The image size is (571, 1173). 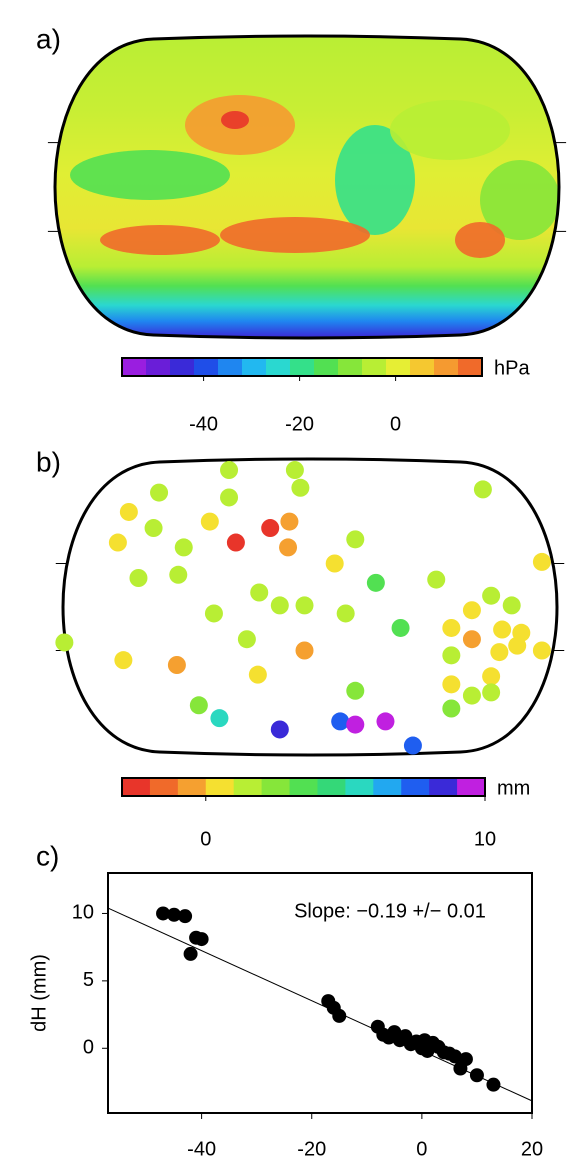 What do you see at coordinates (532, 1149) in the screenshot?
I see `x-tick-label: 20` at bounding box center [532, 1149].